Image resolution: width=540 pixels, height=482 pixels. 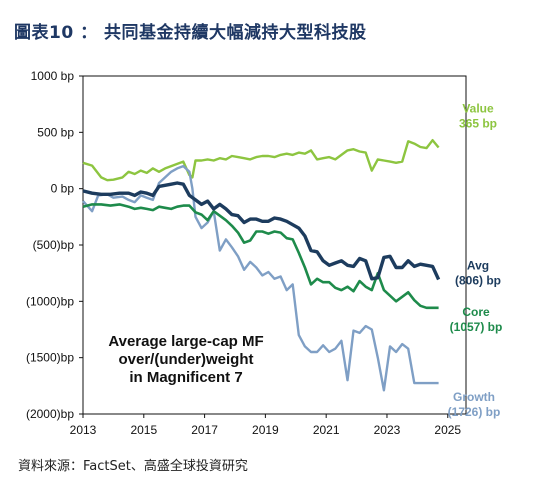 I want to click on series-line-value, so click(x=261, y=160).